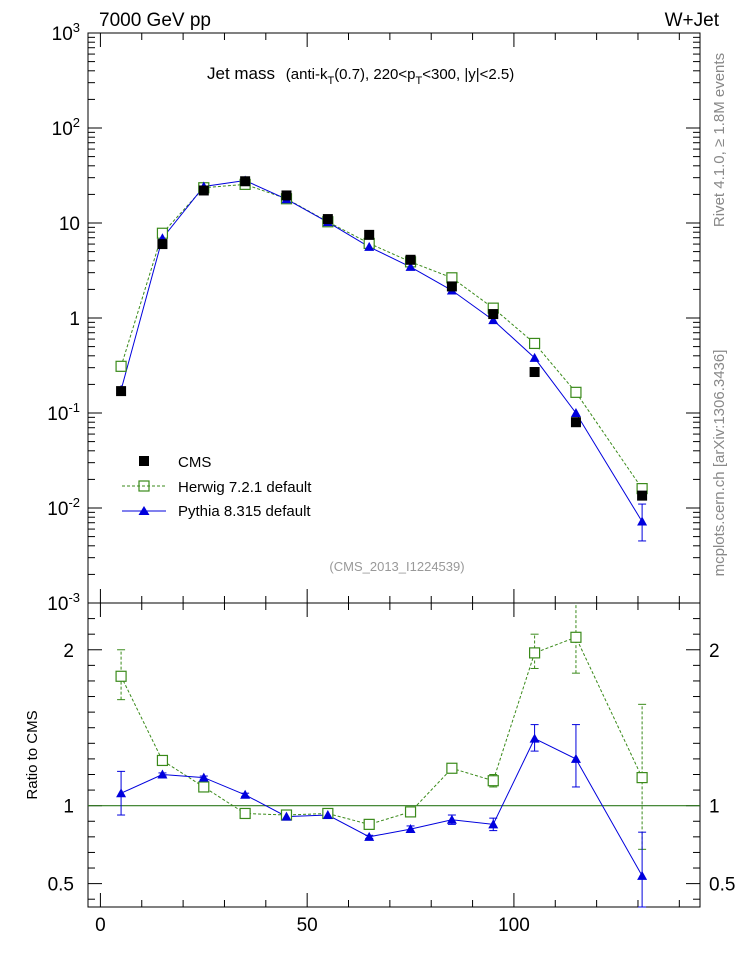 This screenshot has height=972, width=746. I want to click on legend-herwig-label: Herwig 7.2.1 default, so click(245, 487).